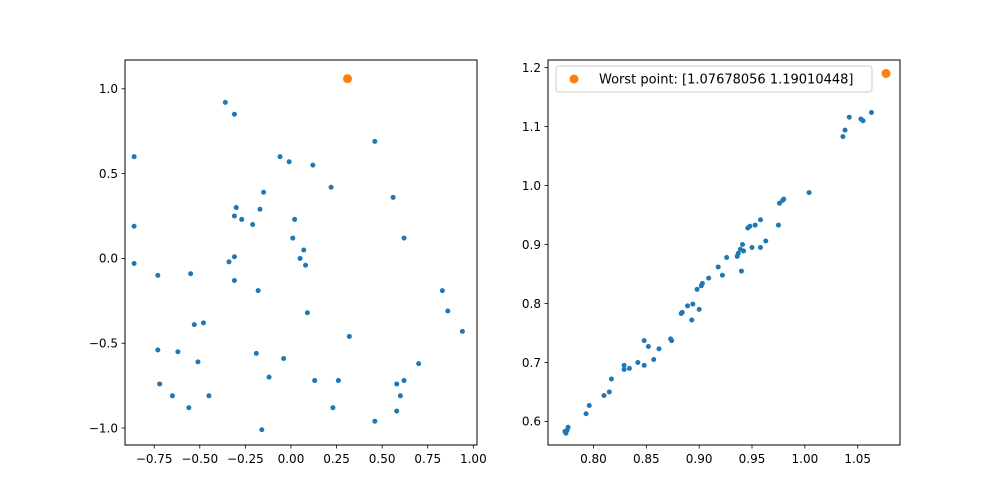 This screenshot has width=1000, height=500. I want to click on right-x-tick-label-4: 1.00, so click(805, 459).